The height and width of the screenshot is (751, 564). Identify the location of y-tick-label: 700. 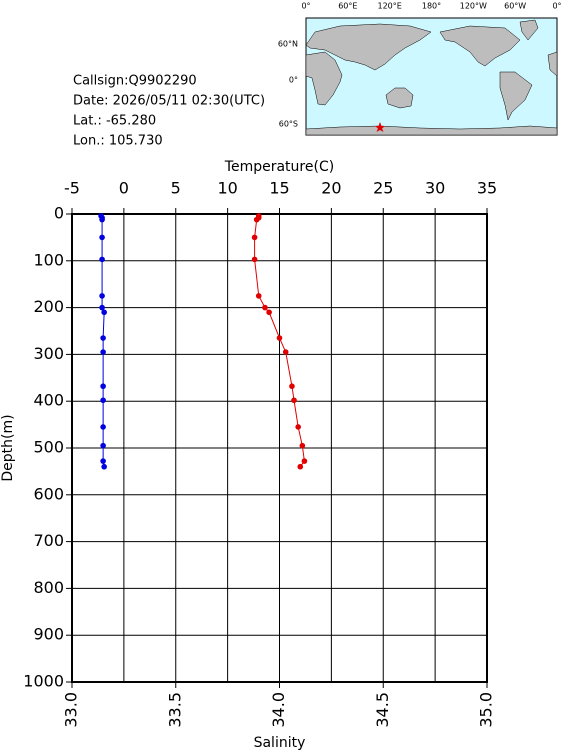
(48, 540).